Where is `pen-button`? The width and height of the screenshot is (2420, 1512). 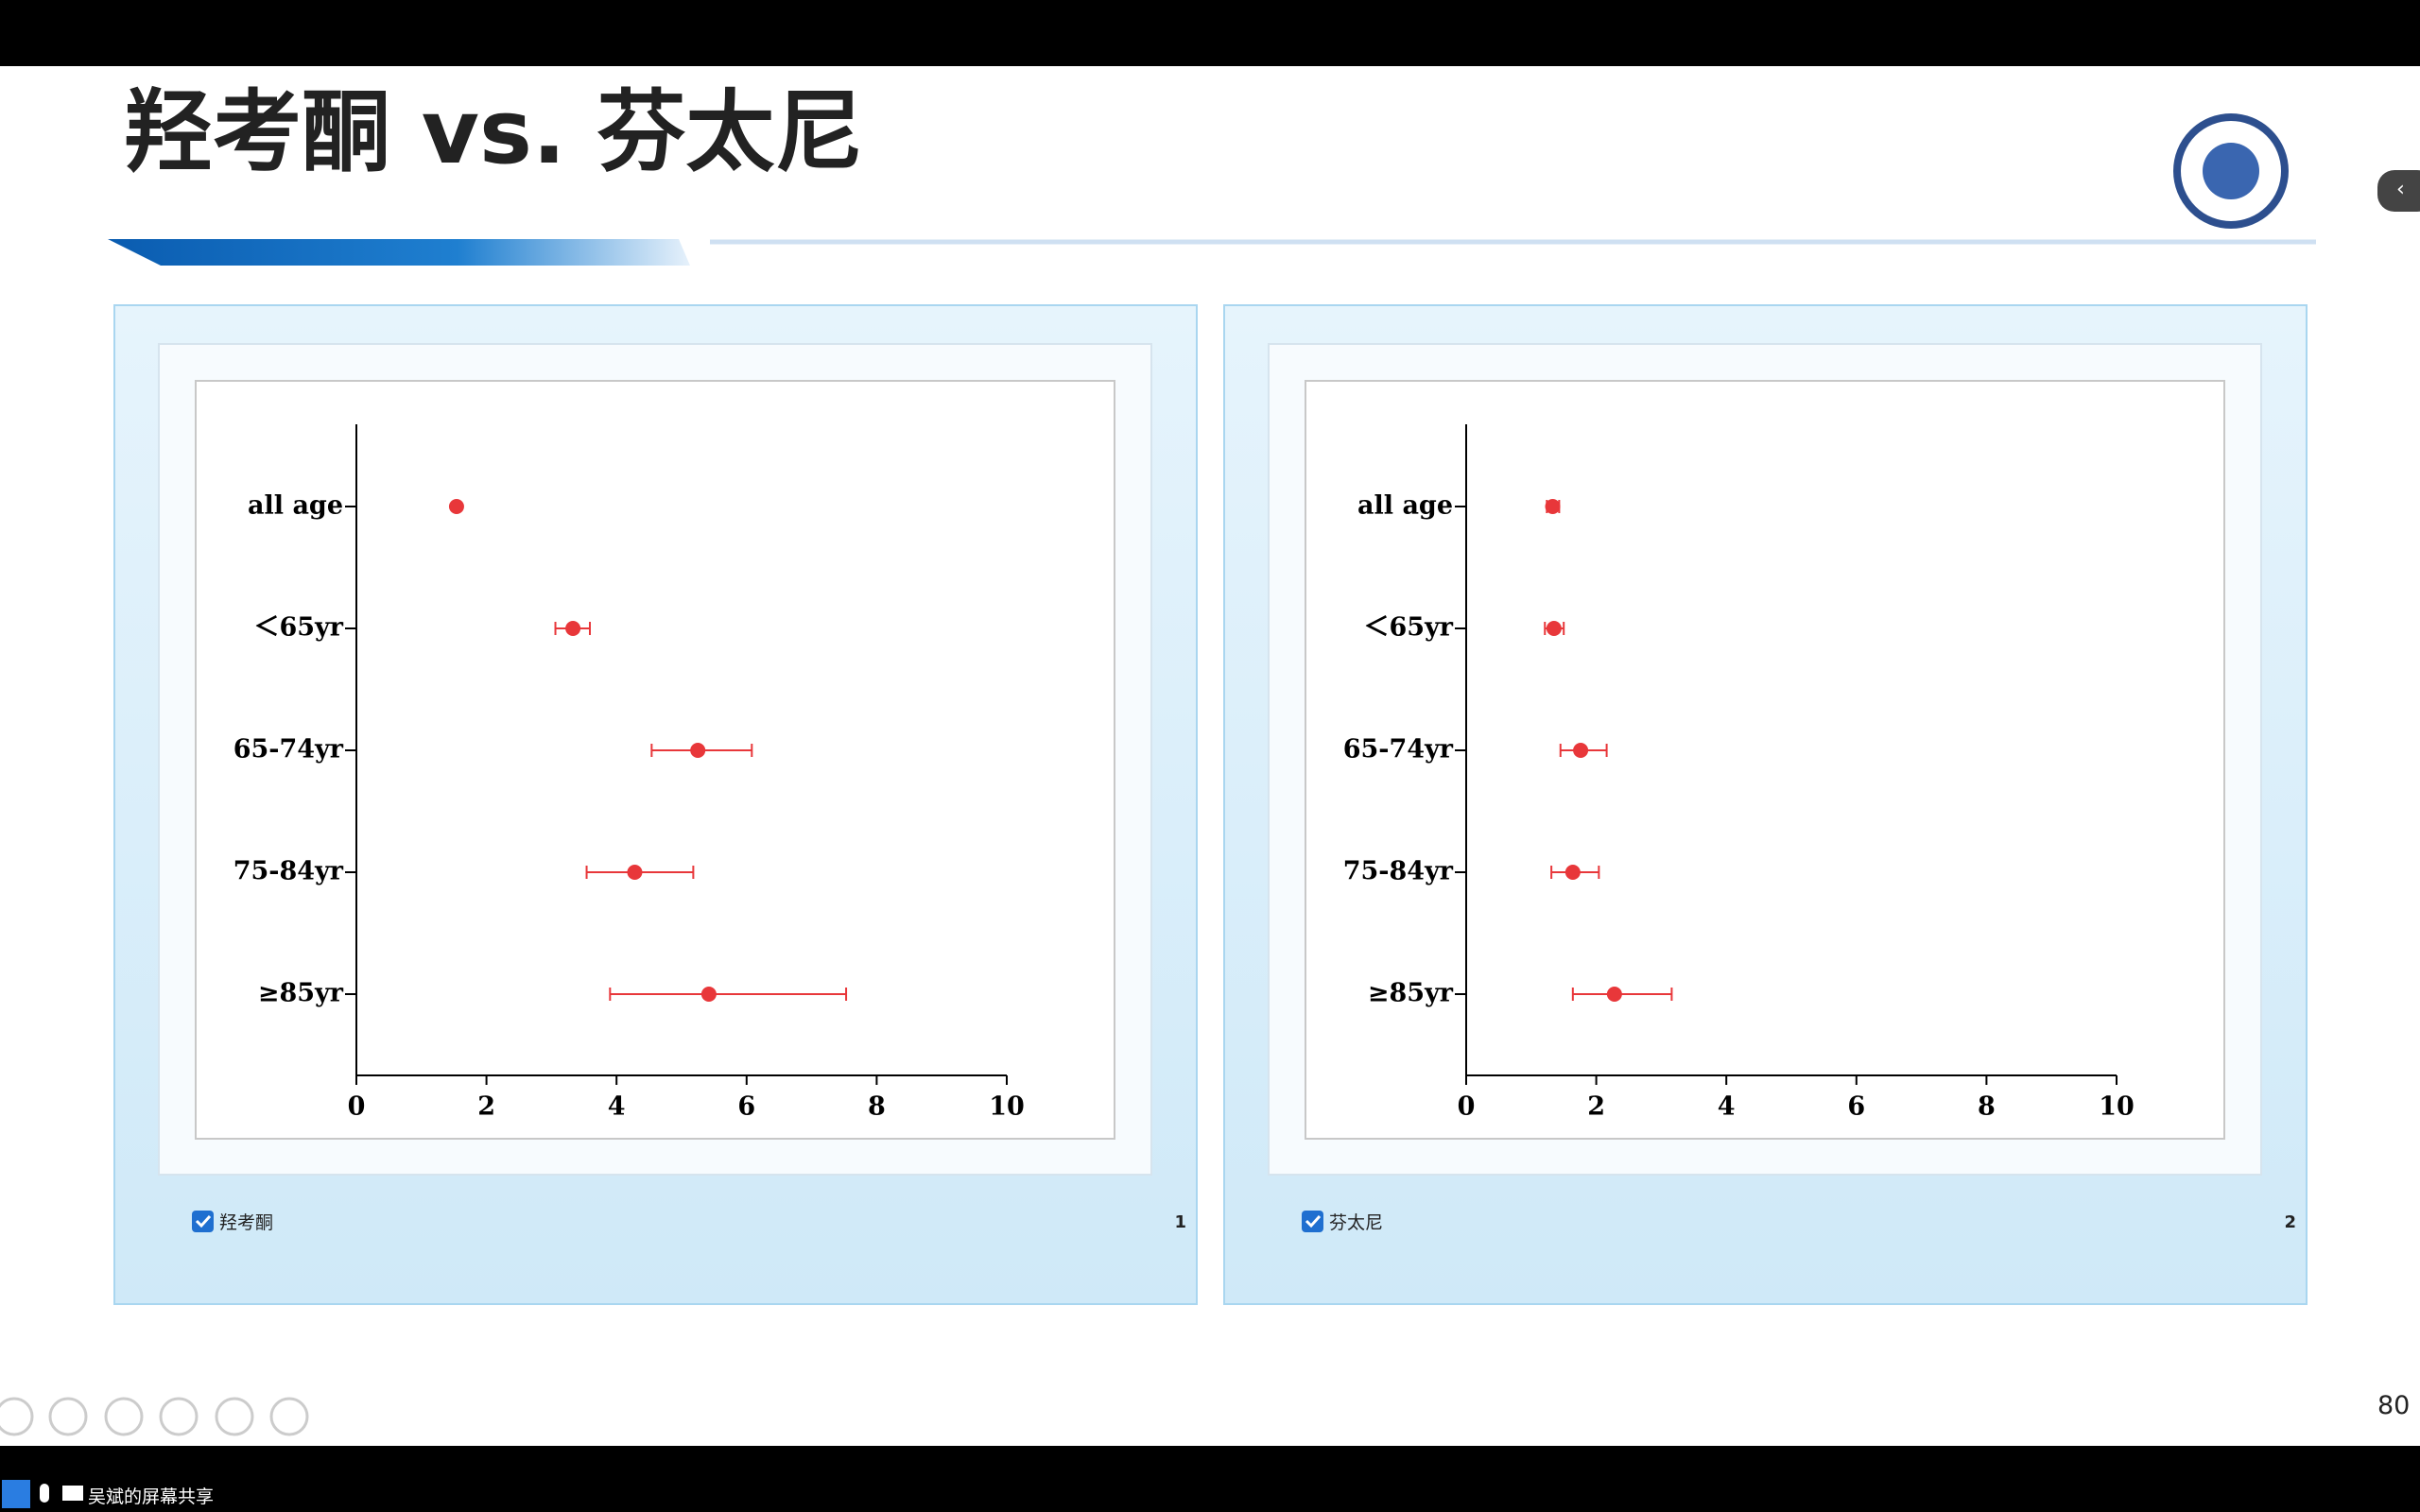
pen-button is located at coordinates (124, 1416).